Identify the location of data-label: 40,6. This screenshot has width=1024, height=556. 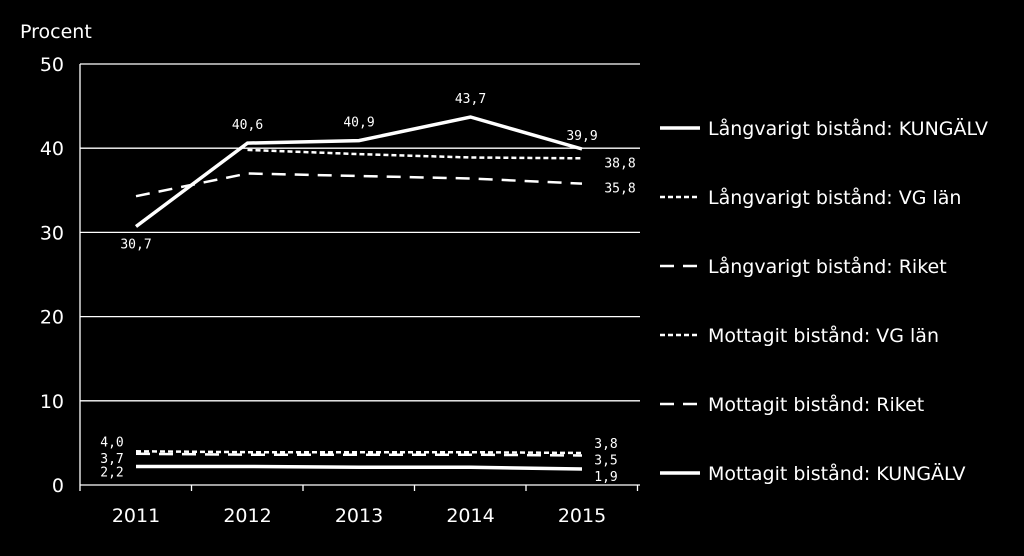
(247, 125).